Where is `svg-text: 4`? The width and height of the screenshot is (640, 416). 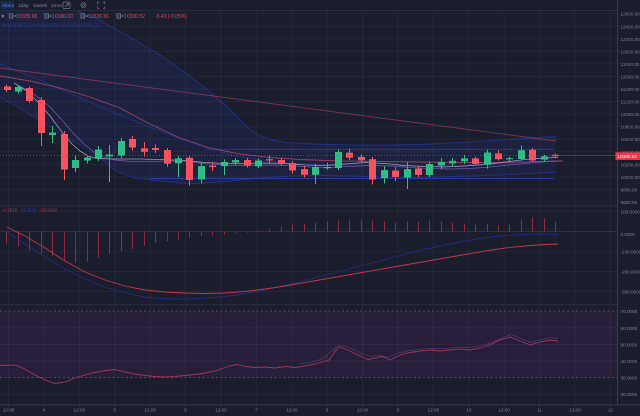 svg-text: 4 is located at coordinates (44, 411).